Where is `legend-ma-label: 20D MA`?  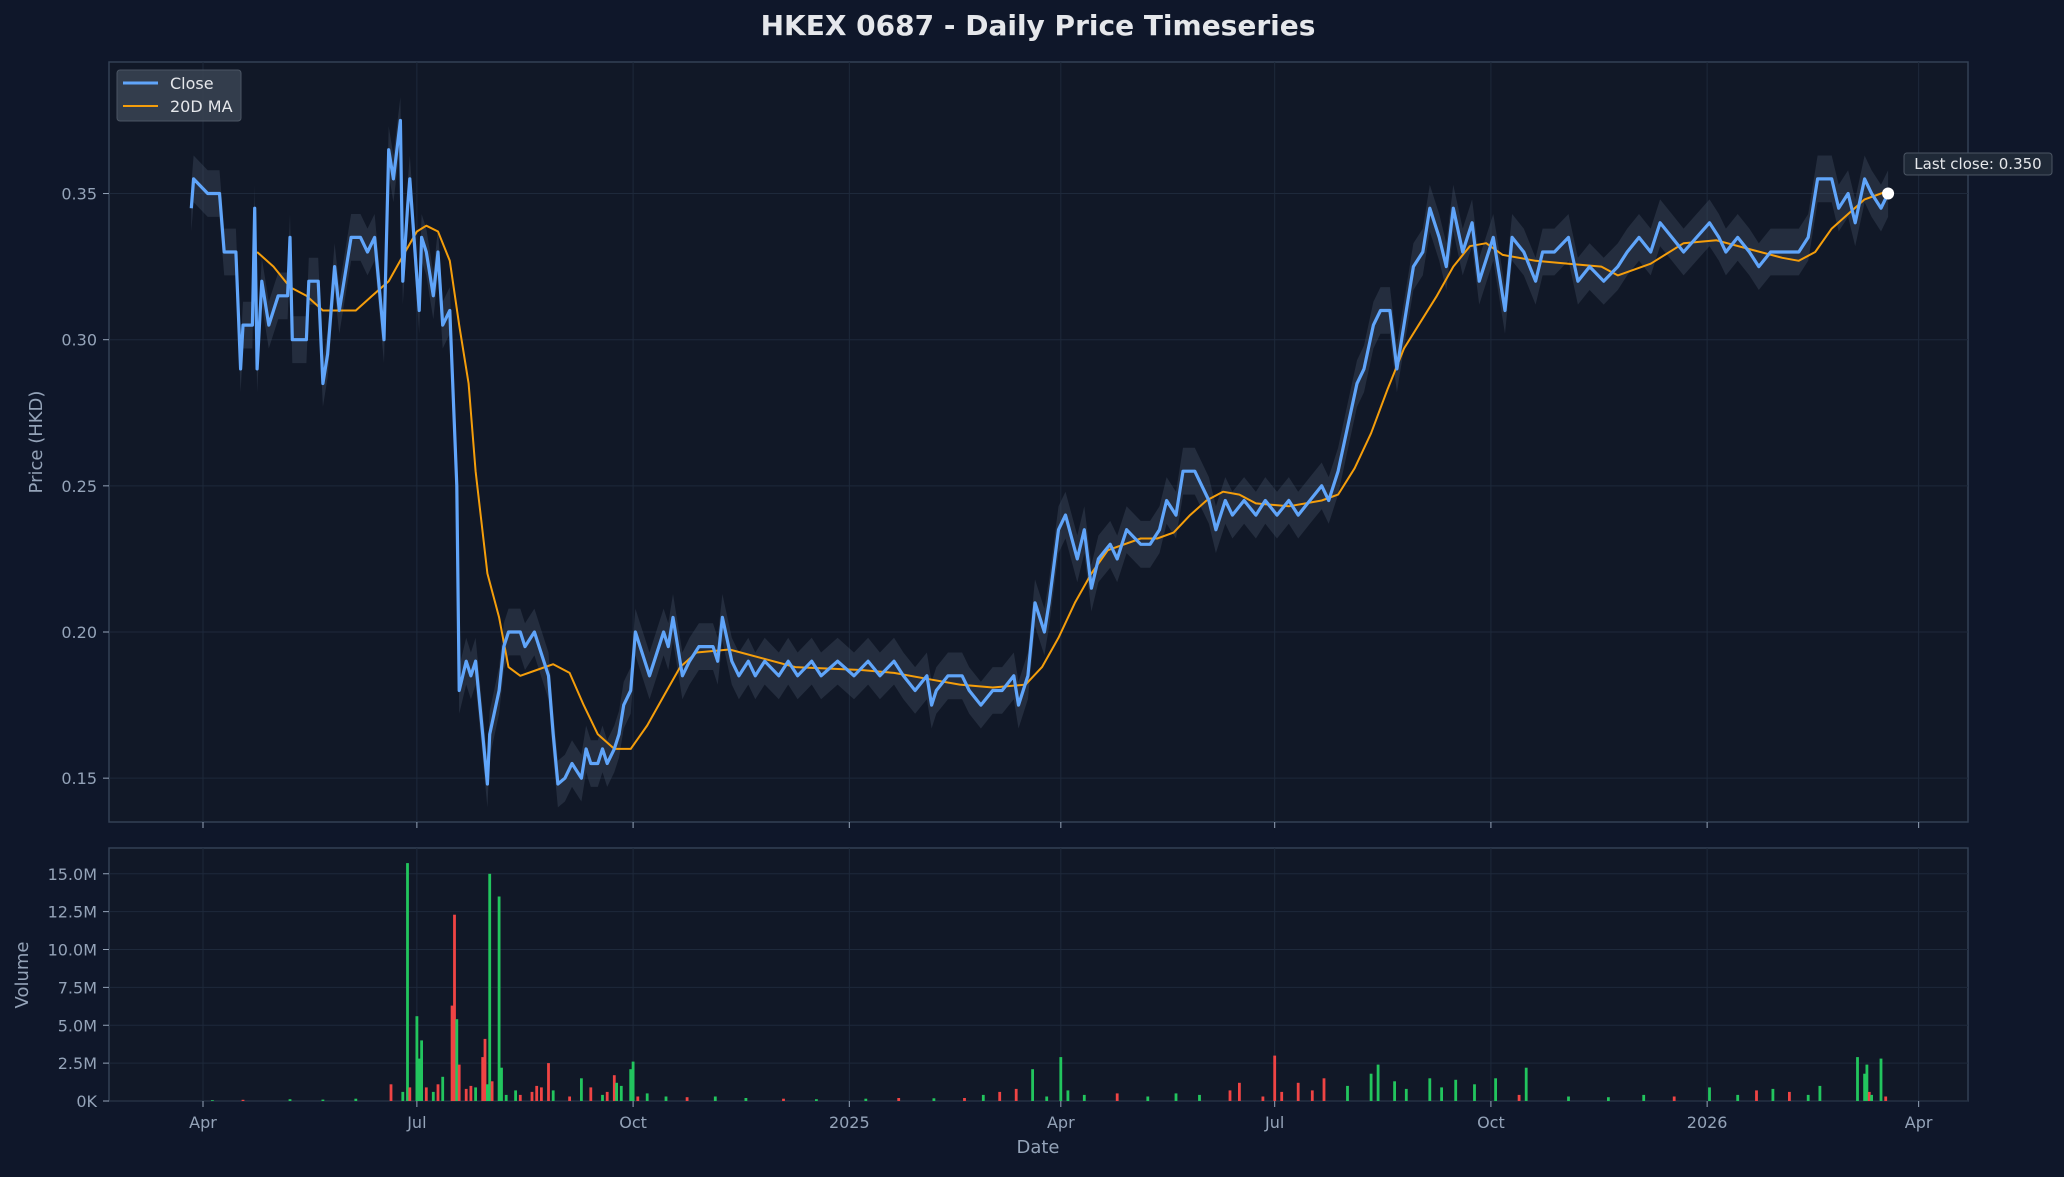 legend-ma-label: 20D MA is located at coordinates (201, 106).